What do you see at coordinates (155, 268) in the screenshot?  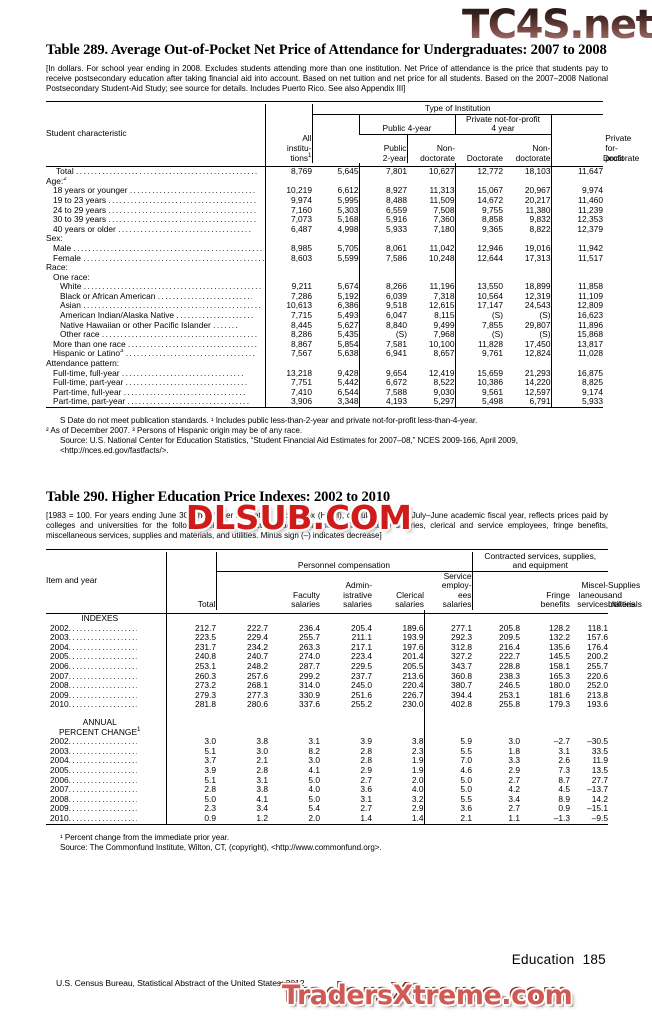 I see `row-label: Race:` at bounding box center [155, 268].